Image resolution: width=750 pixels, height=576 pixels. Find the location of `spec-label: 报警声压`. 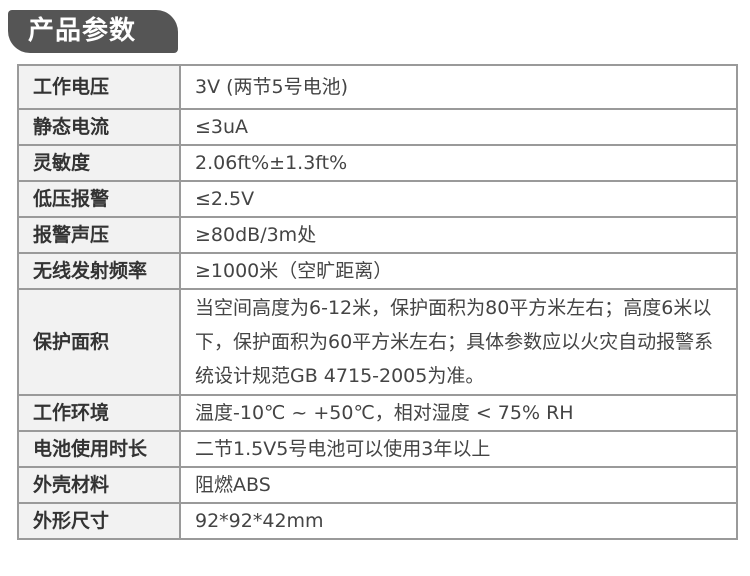

spec-label: 报警声压 is located at coordinates (99, 235).